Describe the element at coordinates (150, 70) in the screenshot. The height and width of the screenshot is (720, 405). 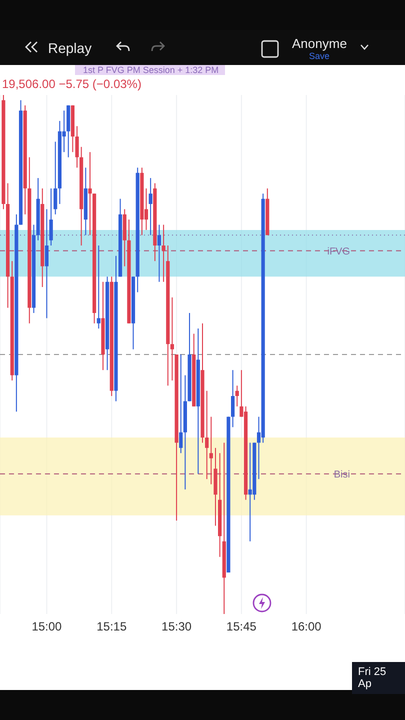
I see `text: 1st P FVG PM Session + 1:32 PM` at that location.